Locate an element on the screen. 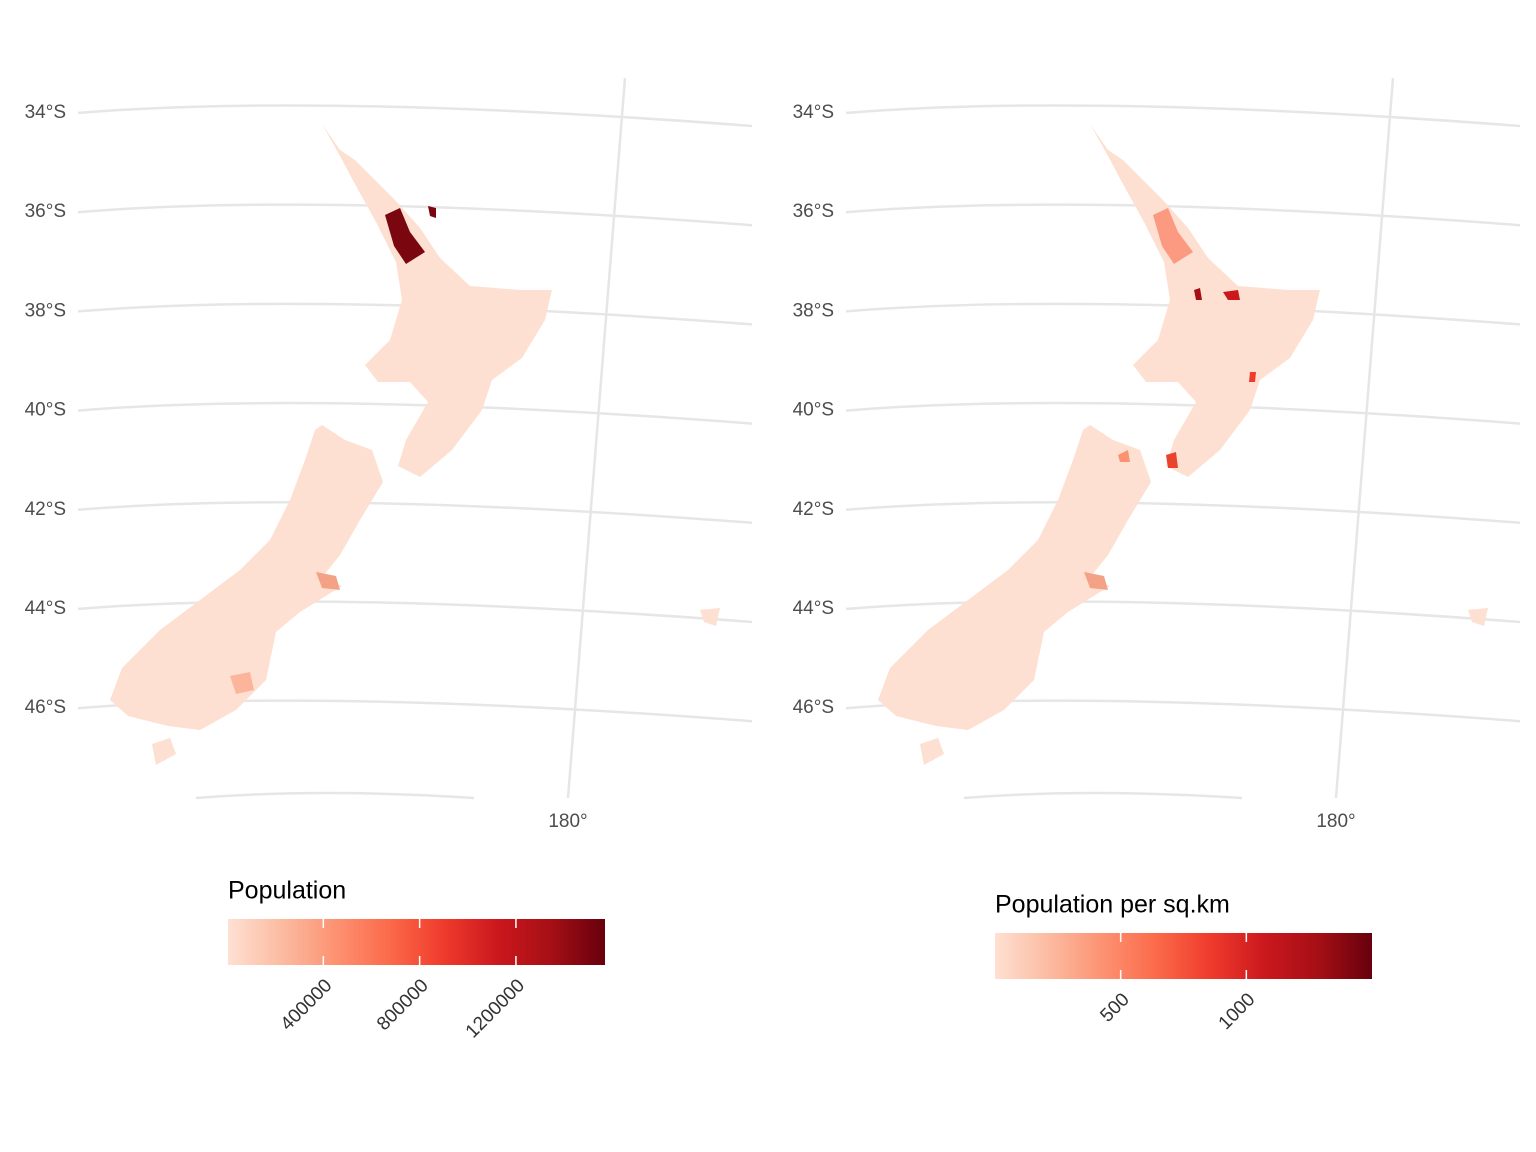 Image resolution: width=1536 pixels, height=1152 pixels. legend-tick-label: 800000 is located at coordinates (403, 1005).